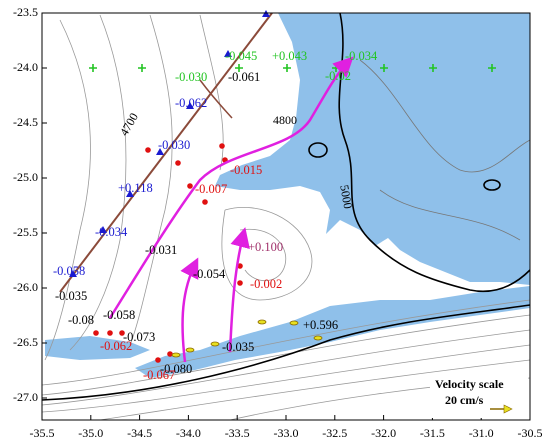 Image resolution: width=550 pixels, height=448 pixels. I want to click on x-tick-label: -33.0, so click(286, 433).